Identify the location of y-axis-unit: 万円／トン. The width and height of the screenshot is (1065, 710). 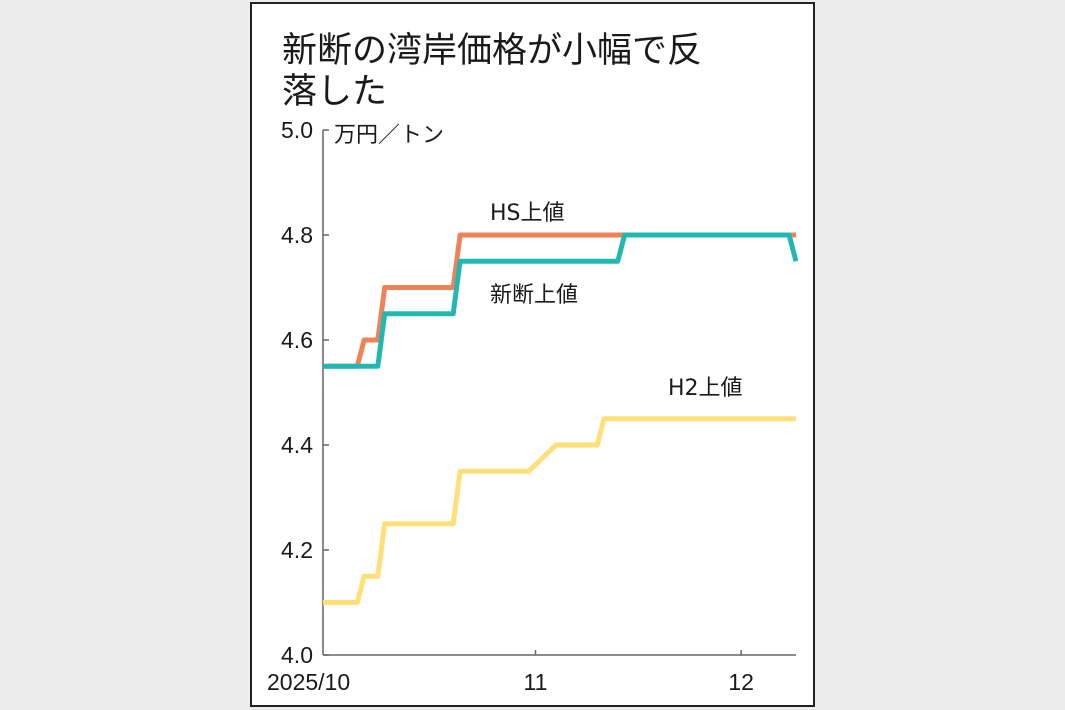
(389, 135).